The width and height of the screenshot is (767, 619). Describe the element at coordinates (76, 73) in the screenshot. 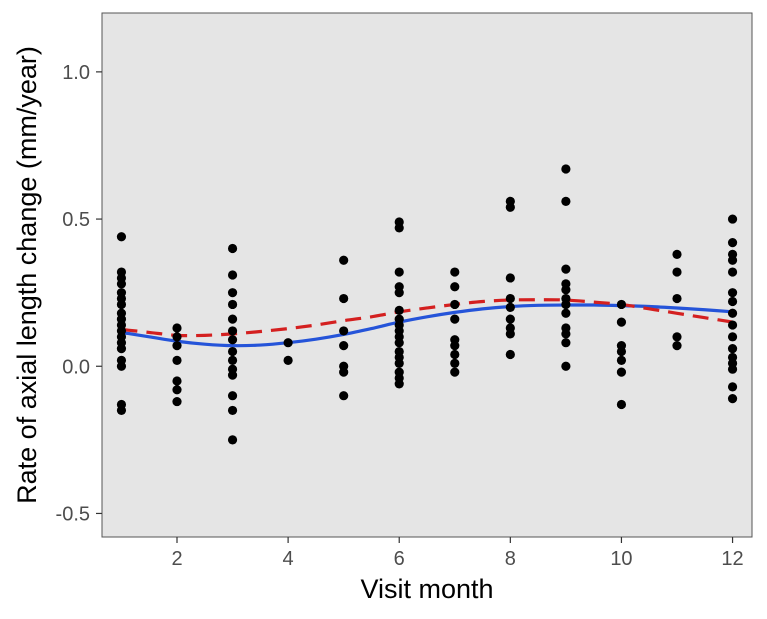

I see `y-tick-label: 1.0` at that location.